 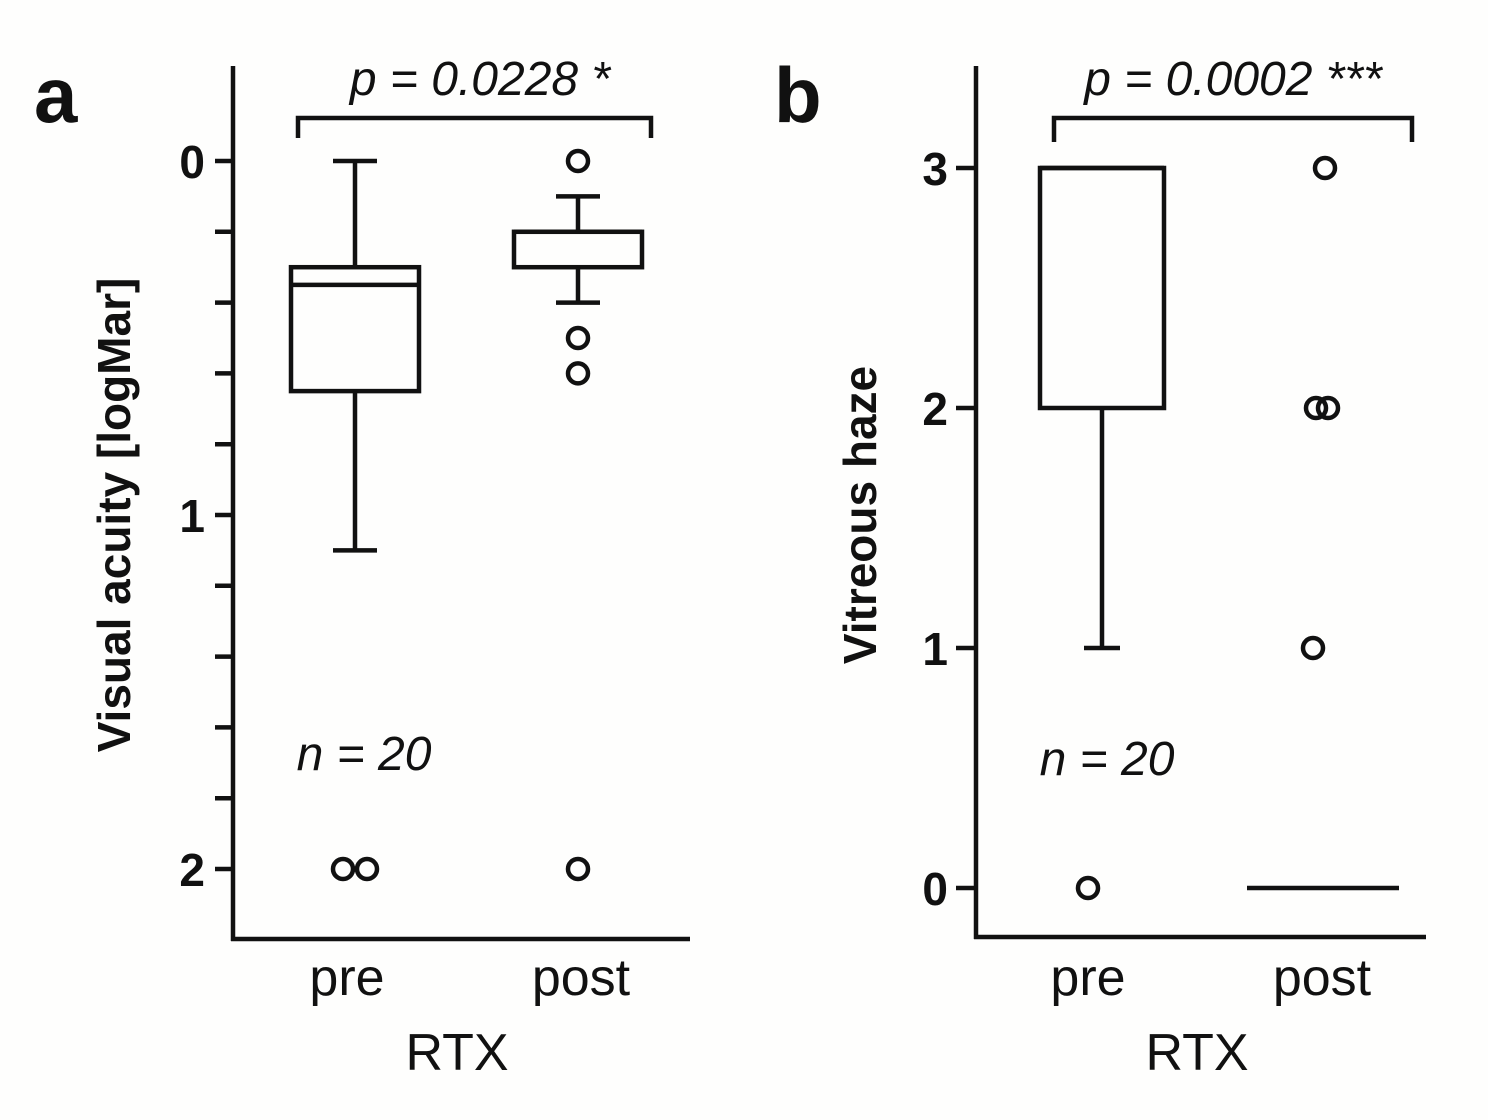 I want to click on panel-a-tick-label: 0, so click(x=192, y=162).